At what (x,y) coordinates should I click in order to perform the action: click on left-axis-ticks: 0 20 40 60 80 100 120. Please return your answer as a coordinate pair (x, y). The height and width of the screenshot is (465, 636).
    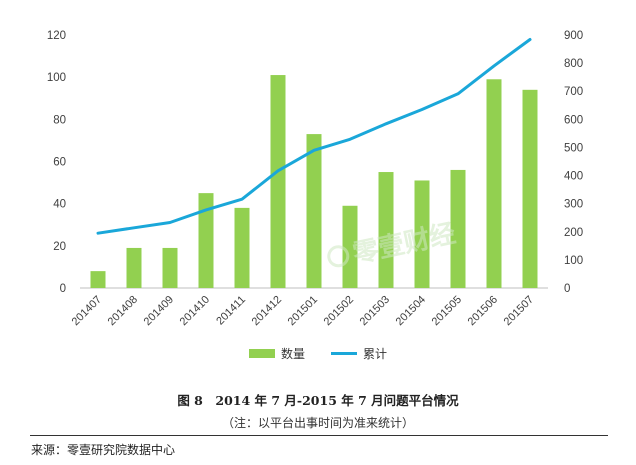
    Looking at the image, I should click on (56, 162).